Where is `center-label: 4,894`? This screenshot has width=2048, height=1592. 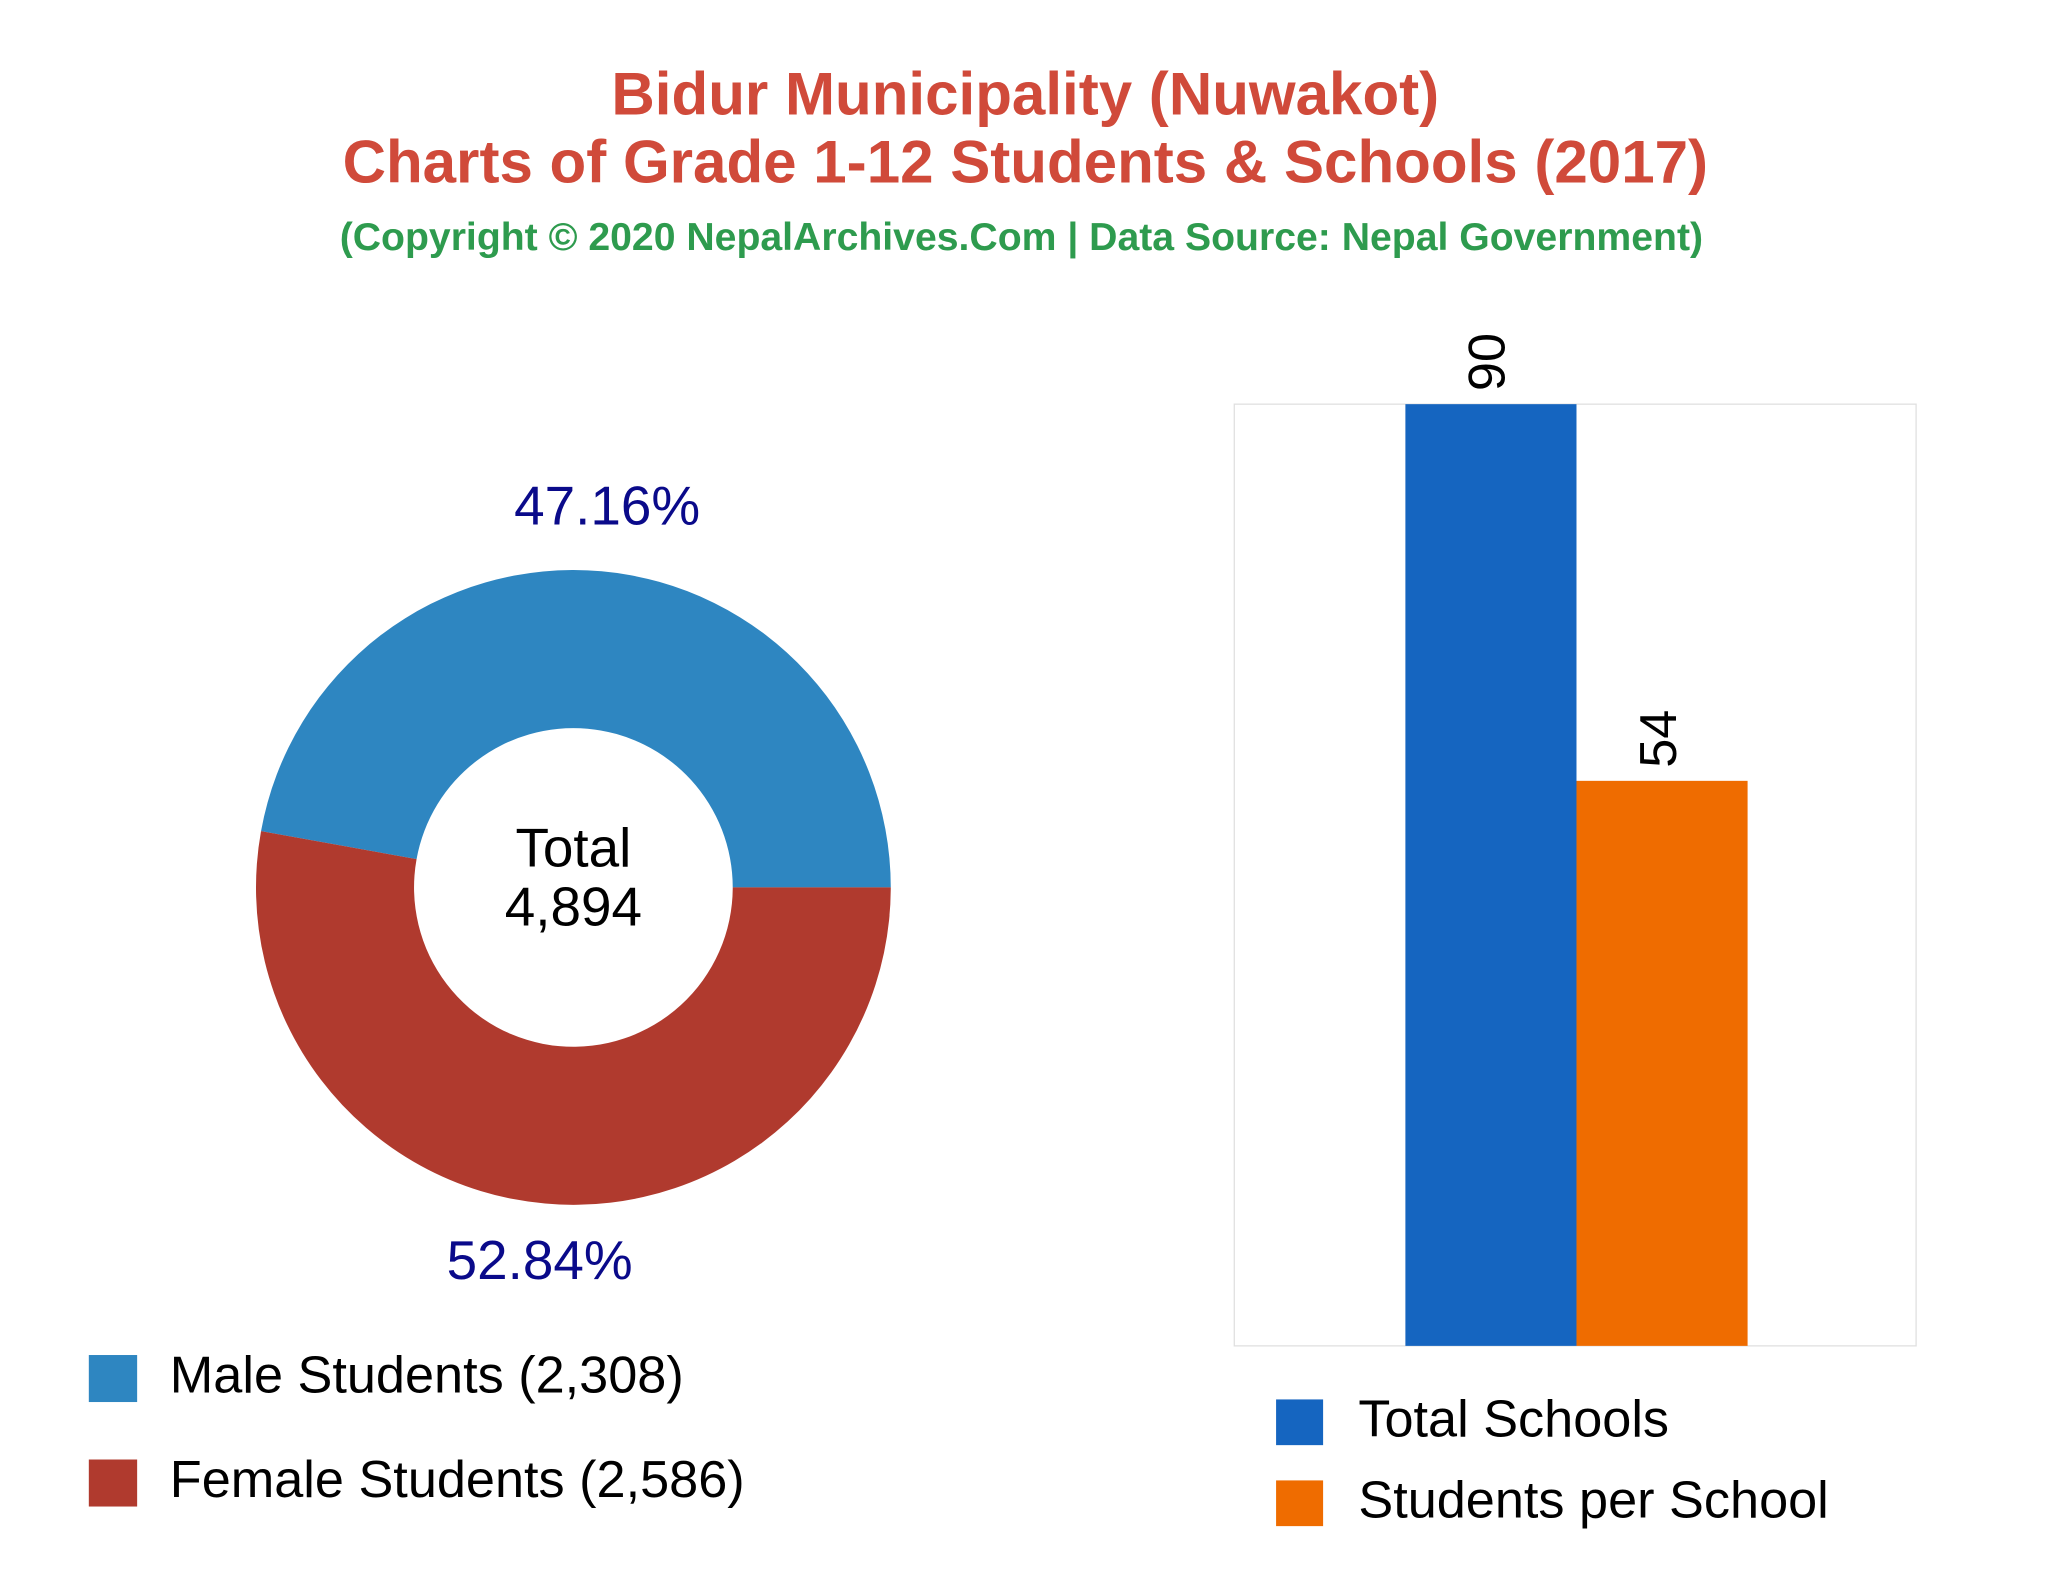
center-label: 4,894 is located at coordinates (573, 906).